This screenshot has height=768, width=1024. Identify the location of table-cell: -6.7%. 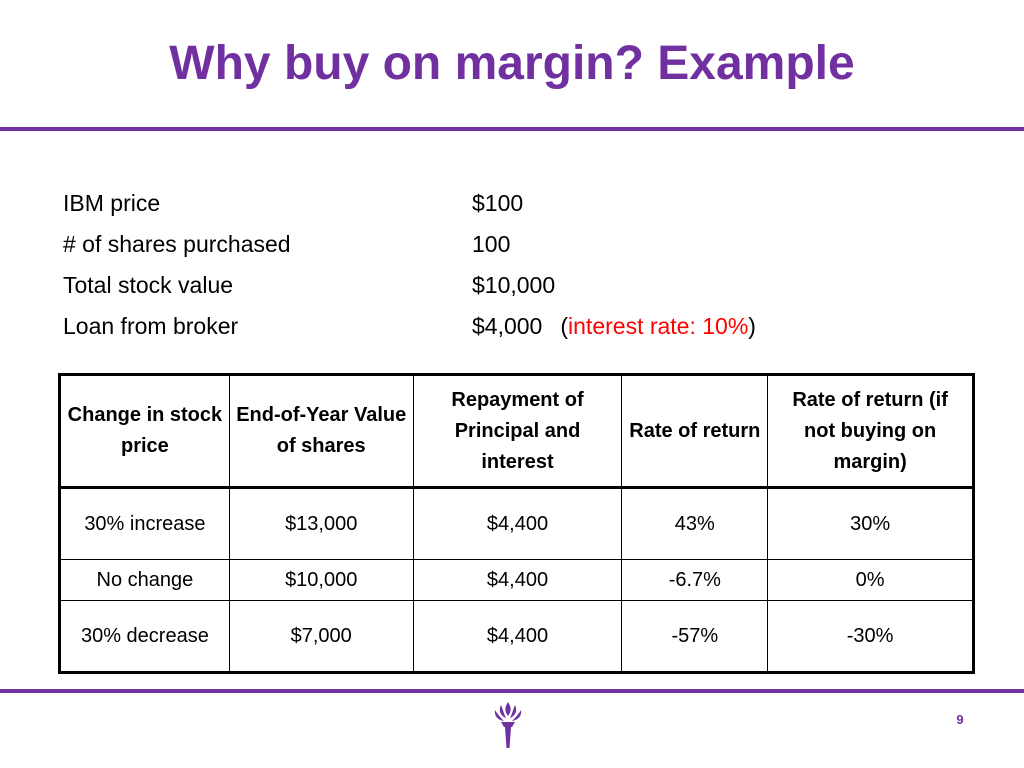
(695, 580).